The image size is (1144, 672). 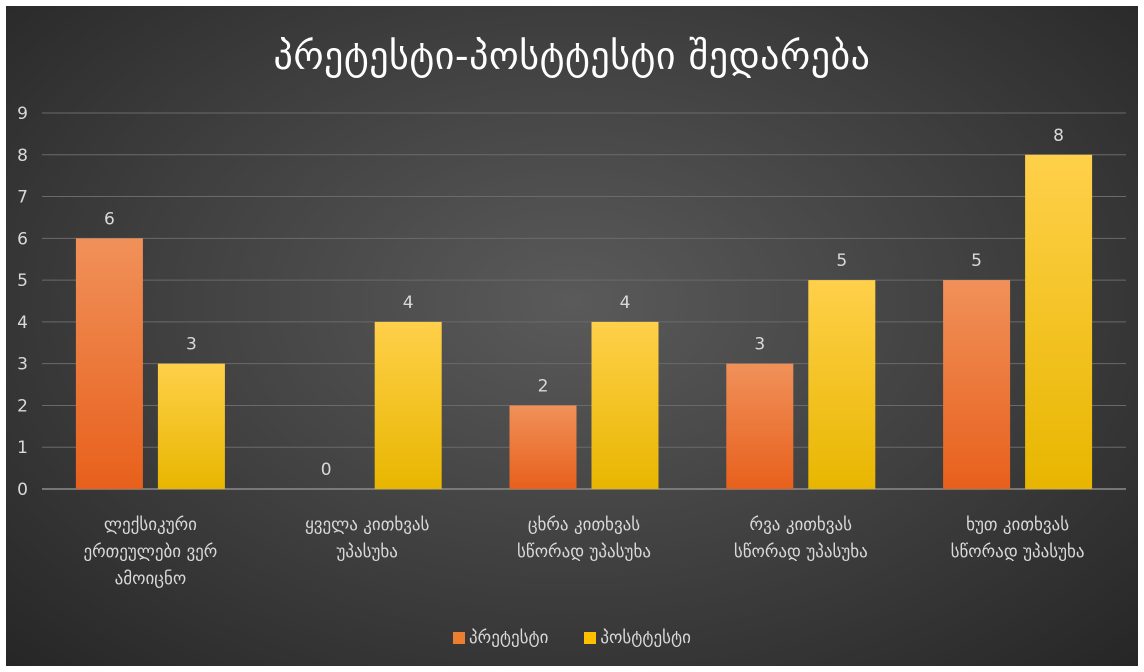 What do you see at coordinates (584, 538) in the screenshot?
I see `x-tick-label: ცხრა კითხვას სწორად უპასუხა` at bounding box center [584, 538].